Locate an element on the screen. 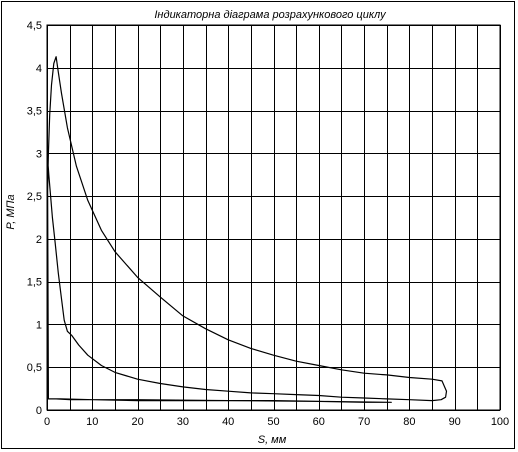 This screenshot has width=518, height=452. x-tick-label: 0 is located at coordinates (47, 422).